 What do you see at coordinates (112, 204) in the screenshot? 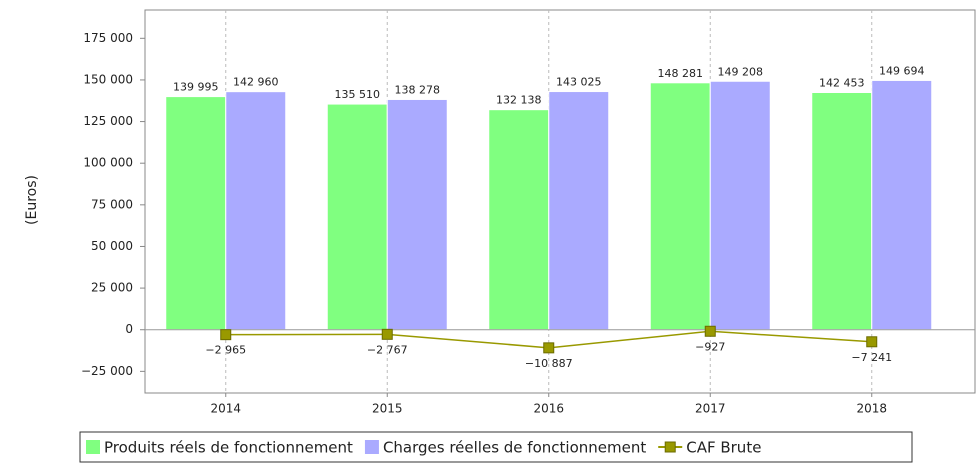
I see `y-tick-label: 75 000` at bounding box center [112, 204].